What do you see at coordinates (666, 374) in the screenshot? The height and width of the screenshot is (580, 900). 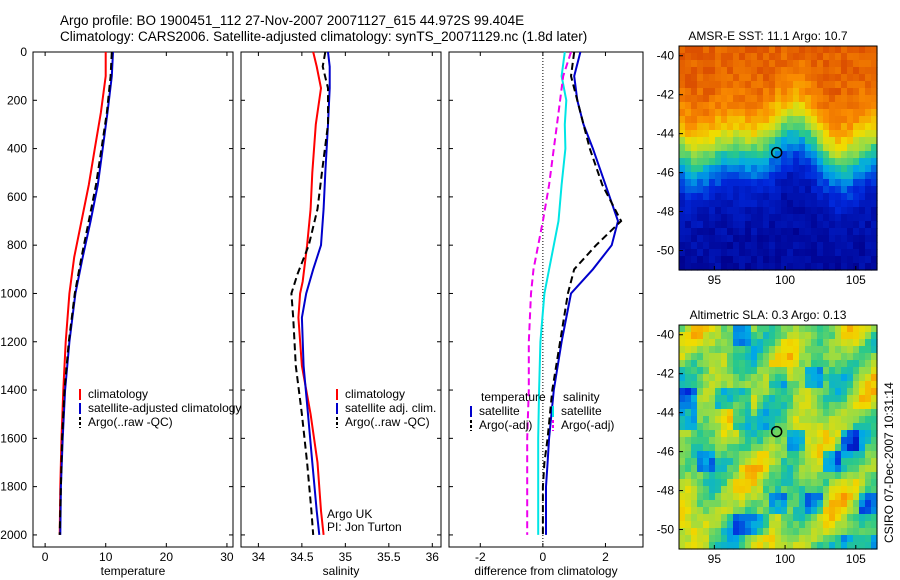 I see `y-tick-label: -42` at bounding box center [666, 374].